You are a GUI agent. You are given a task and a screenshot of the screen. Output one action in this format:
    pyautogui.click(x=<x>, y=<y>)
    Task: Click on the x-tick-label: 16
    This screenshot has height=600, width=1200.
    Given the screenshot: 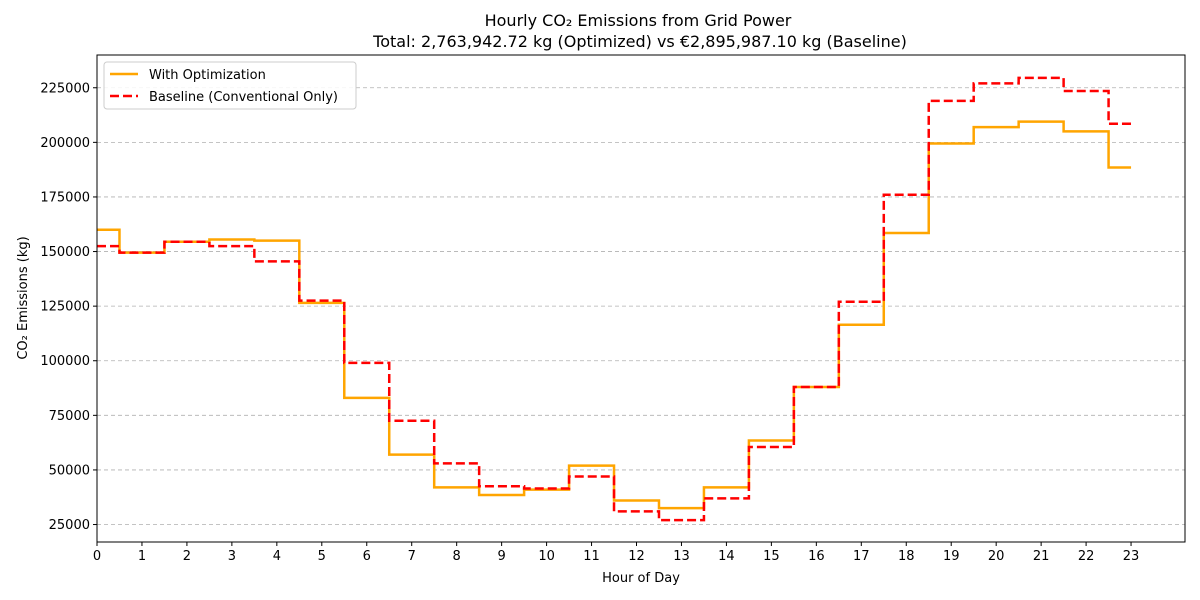 What is the action you would take?
    pyautogui.click(x=816, y=556)
    